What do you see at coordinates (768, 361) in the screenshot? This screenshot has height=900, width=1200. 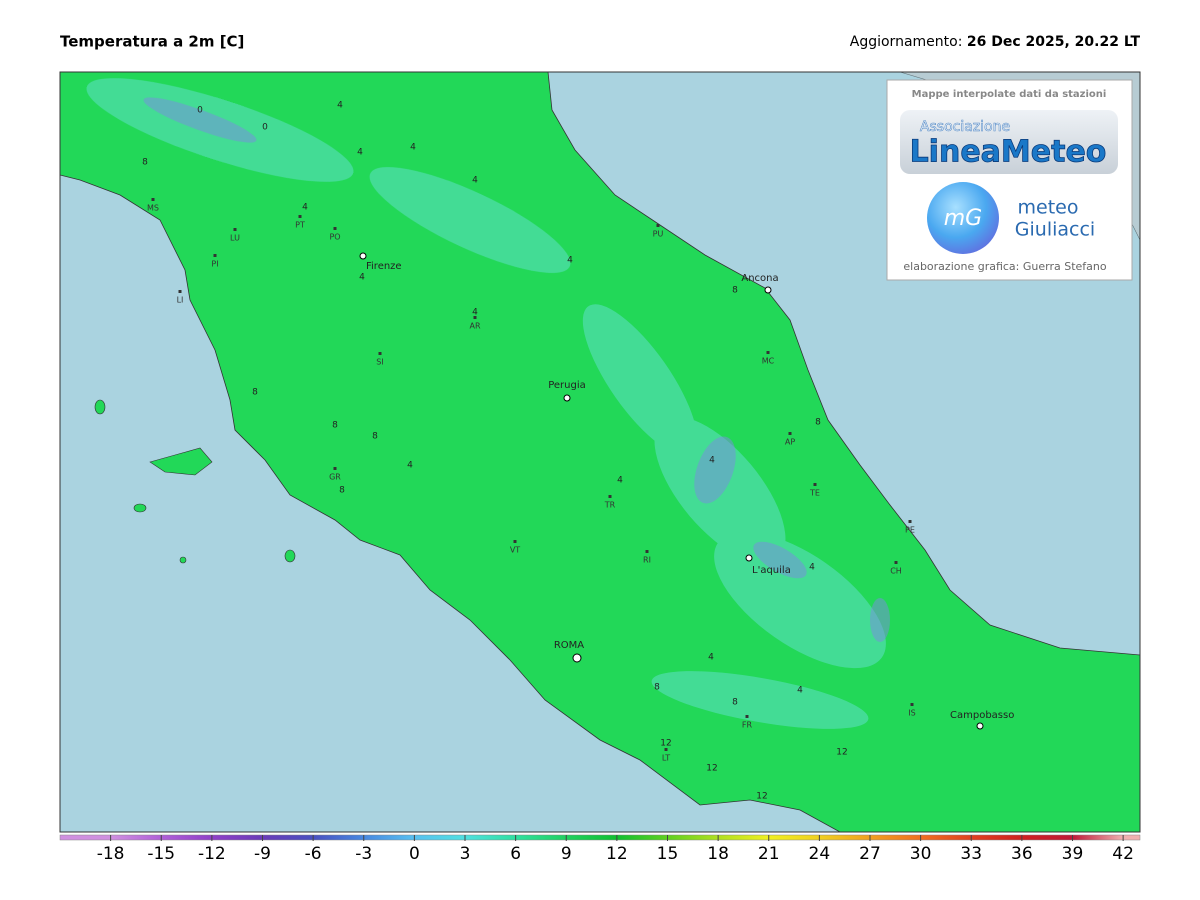 I see `province-label: MC` at bounding box center [768, 361].